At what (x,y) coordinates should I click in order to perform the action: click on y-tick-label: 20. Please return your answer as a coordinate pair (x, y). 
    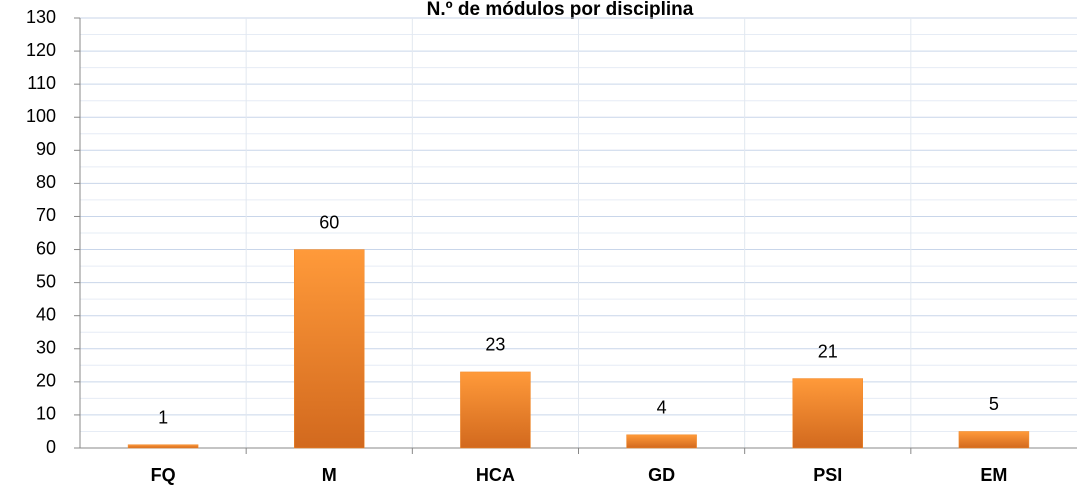
    Looking at the image, I should click on (46, 381).